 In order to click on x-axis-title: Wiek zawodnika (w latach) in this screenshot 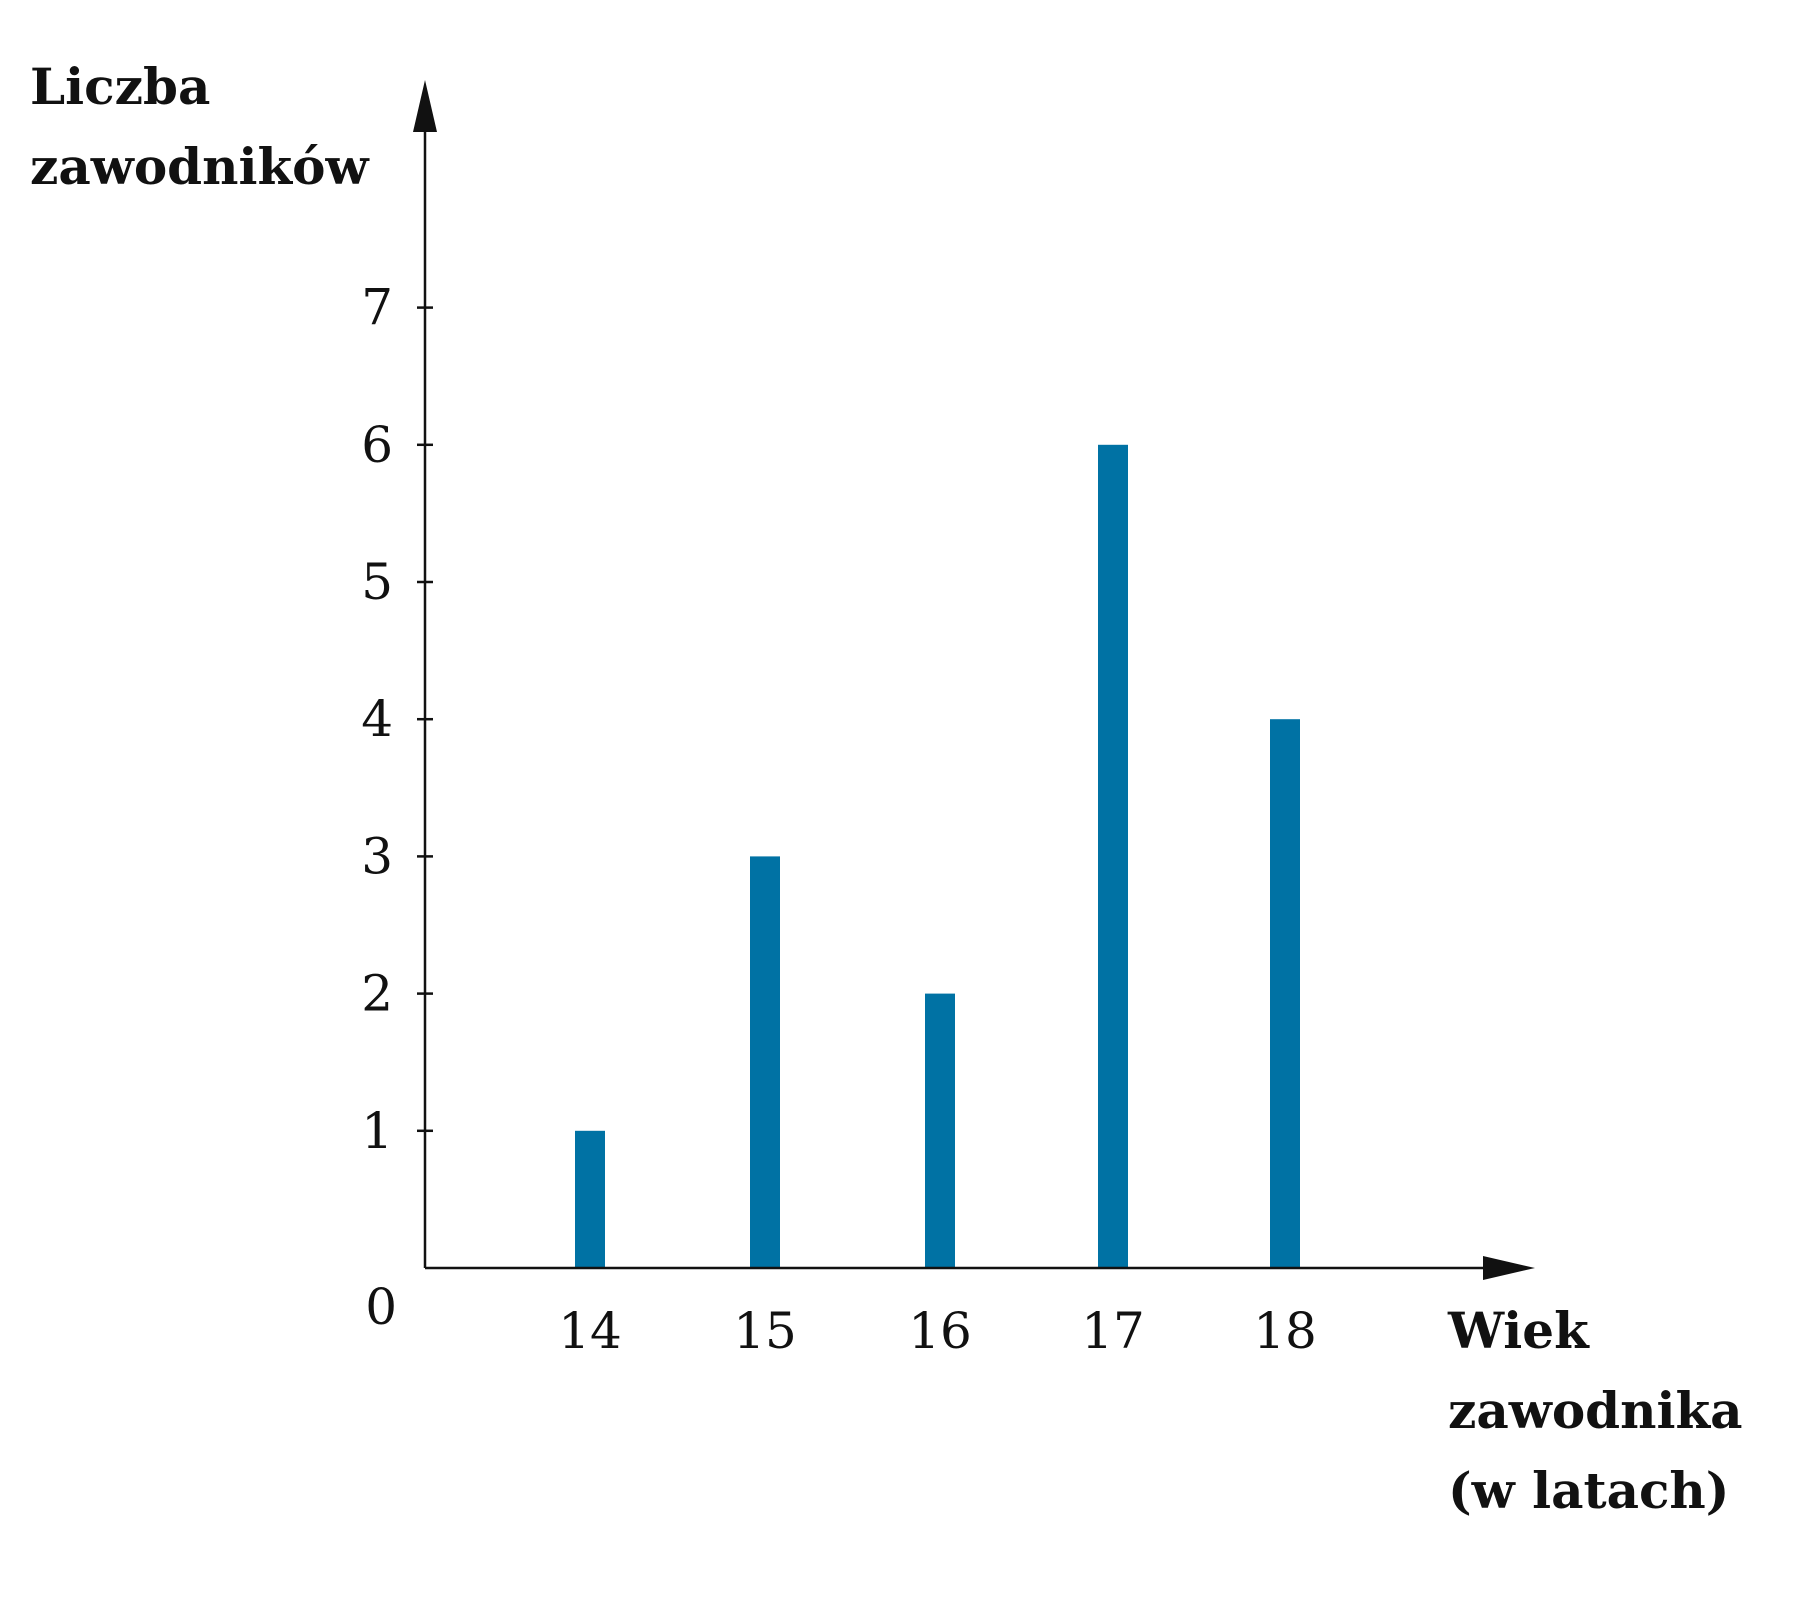, I will do `click(1603, 1410)`.